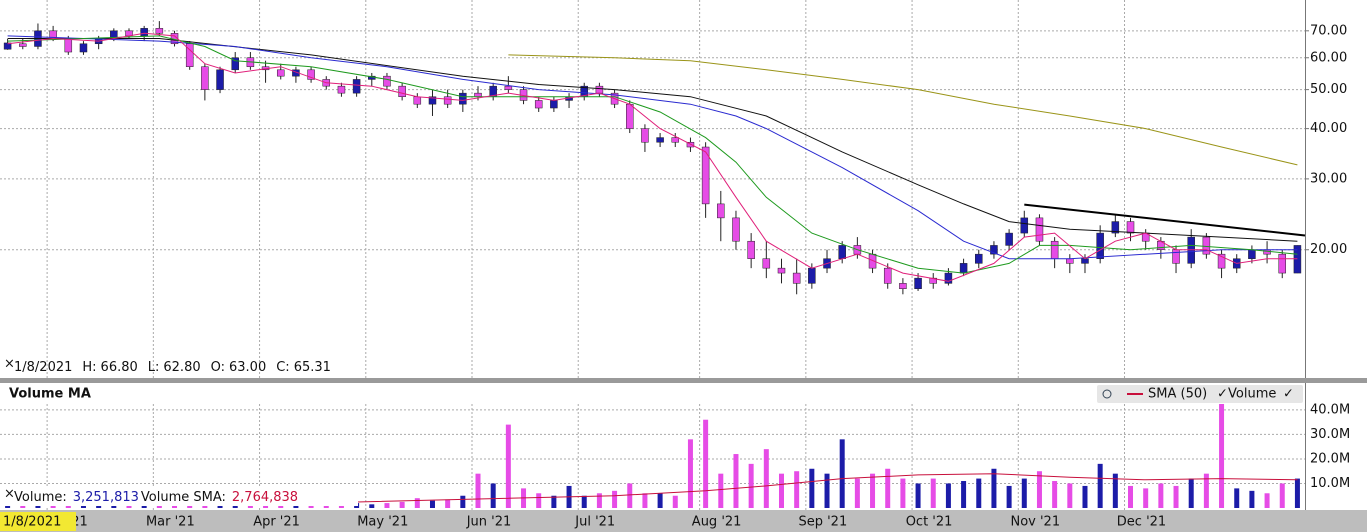 The width and height of the screenshot is (1367, 532). I want to click on legend-box, so click(1200, 394).